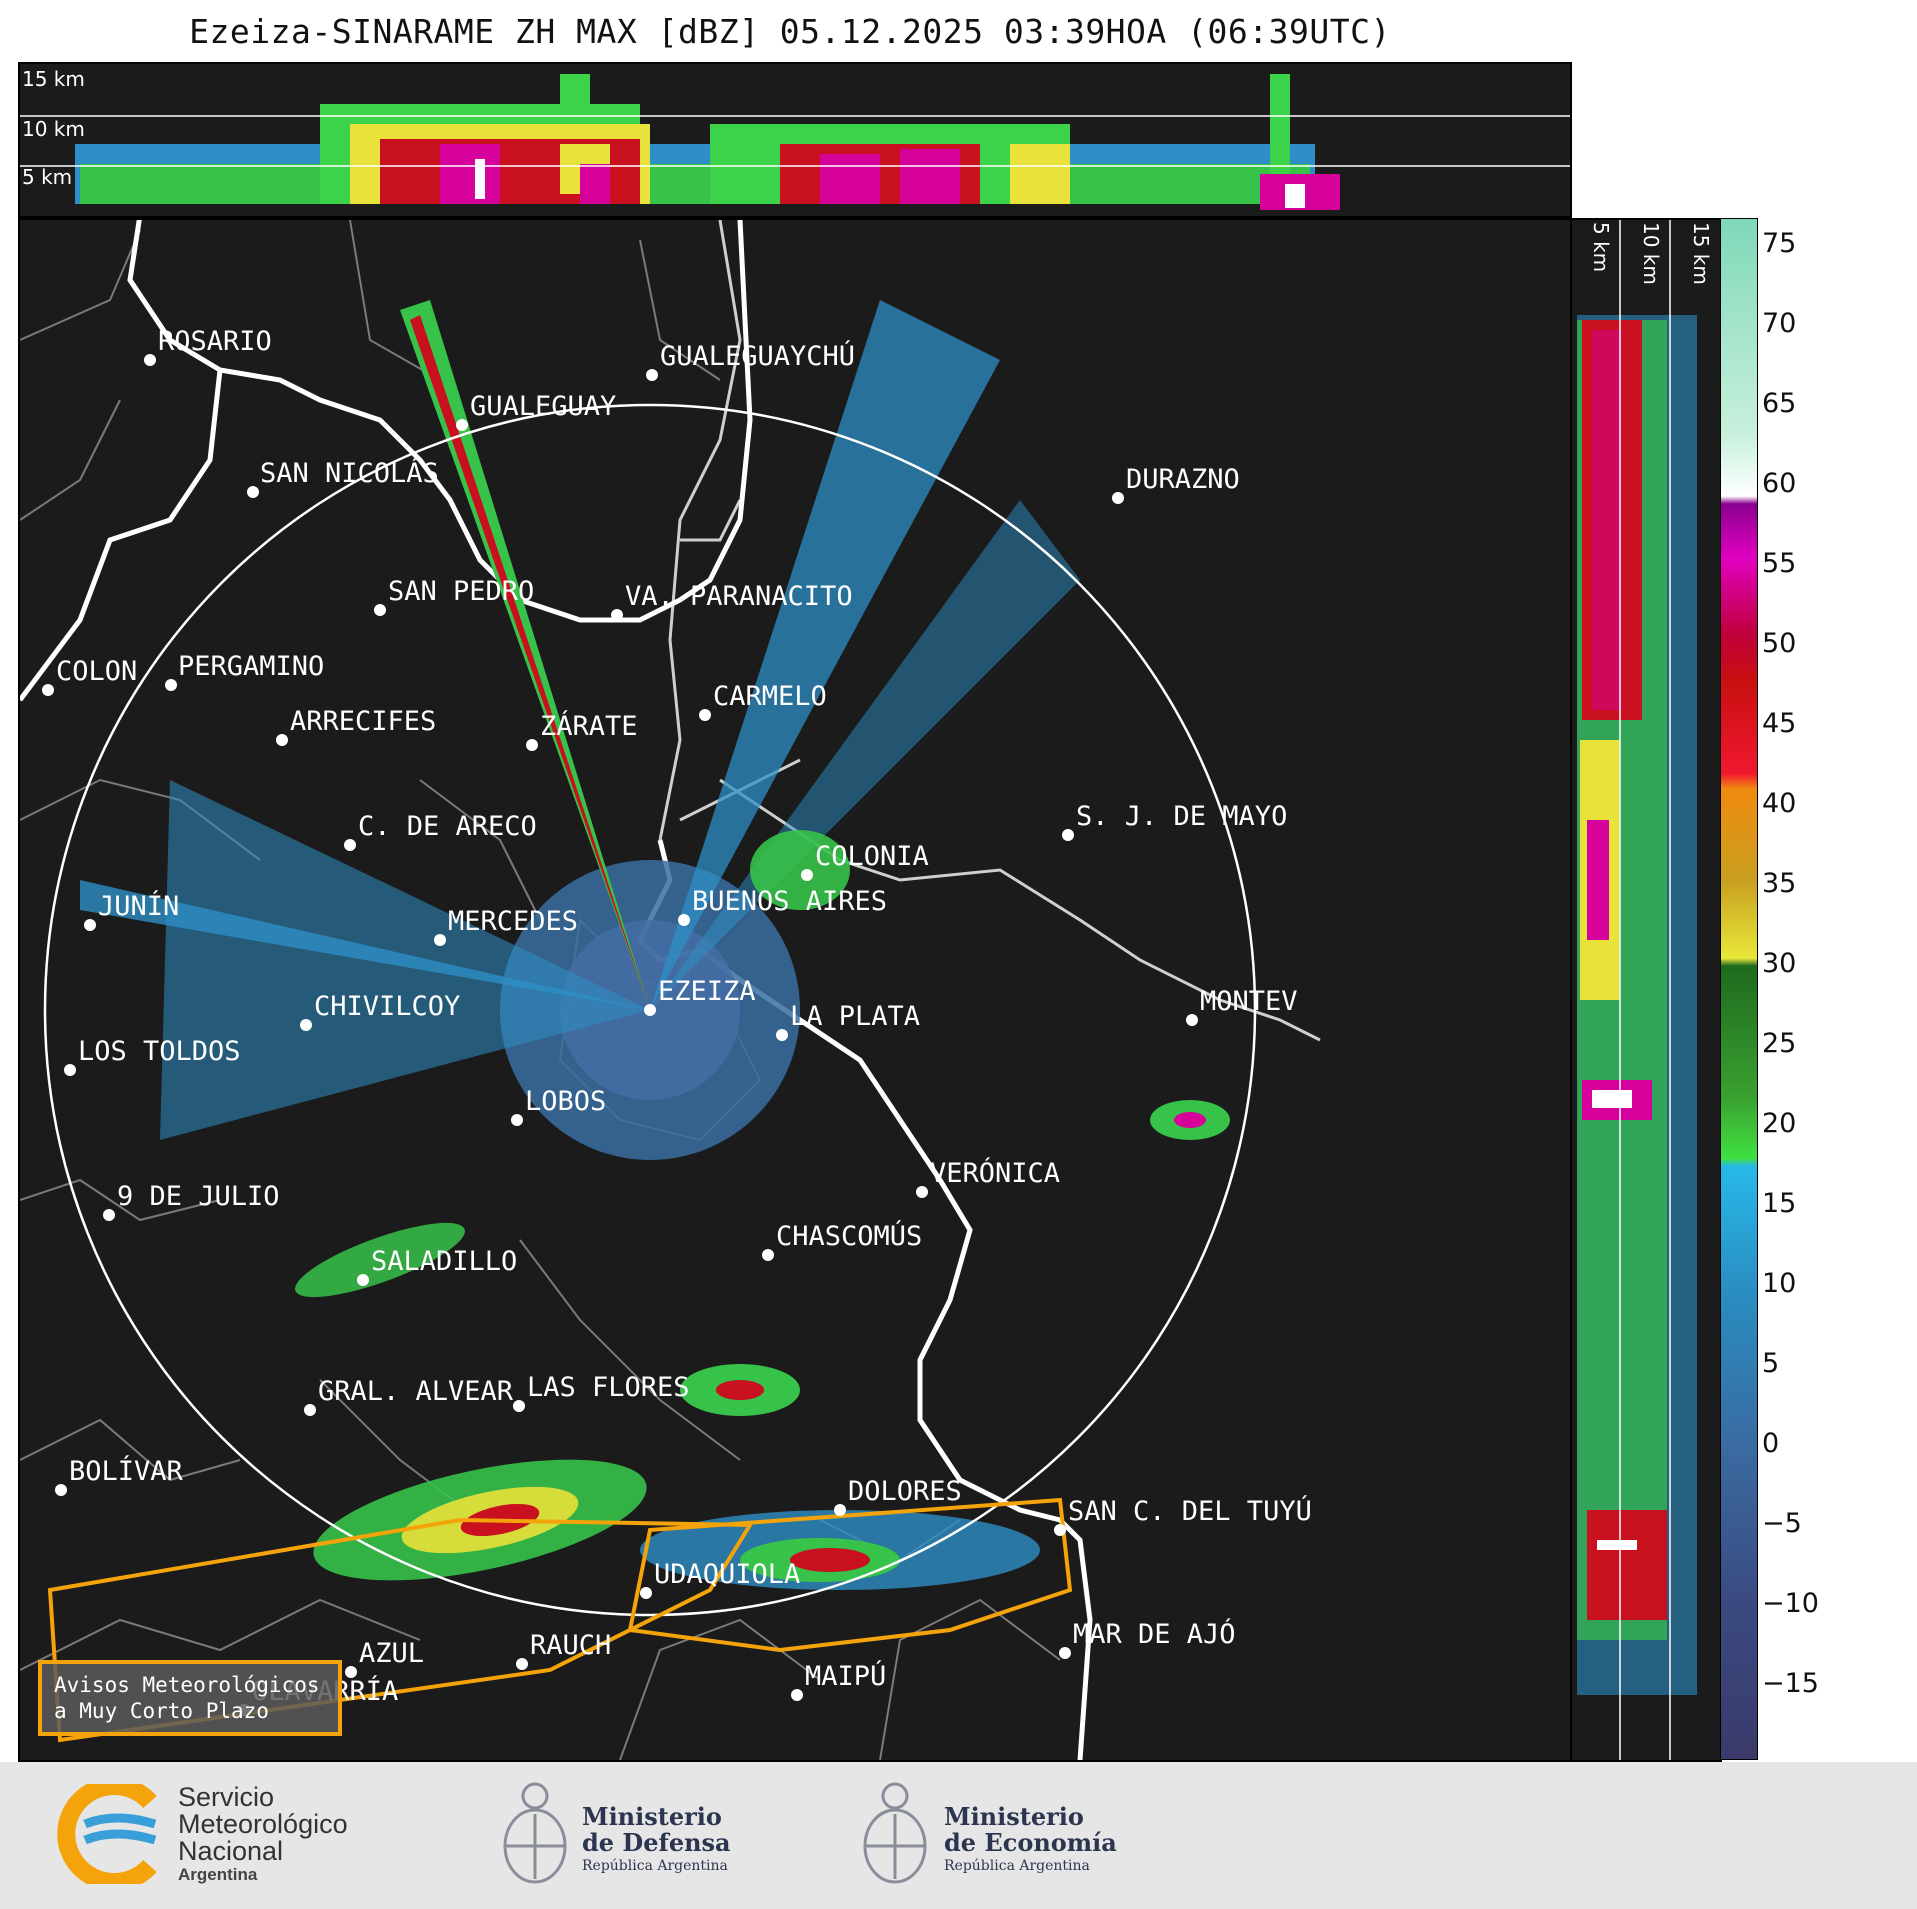 The image size is (1917, 1909). Describe the element at coordinates (1790, 1683) in the screenshot. I see `cb-tick-minus15: −15` at that location.